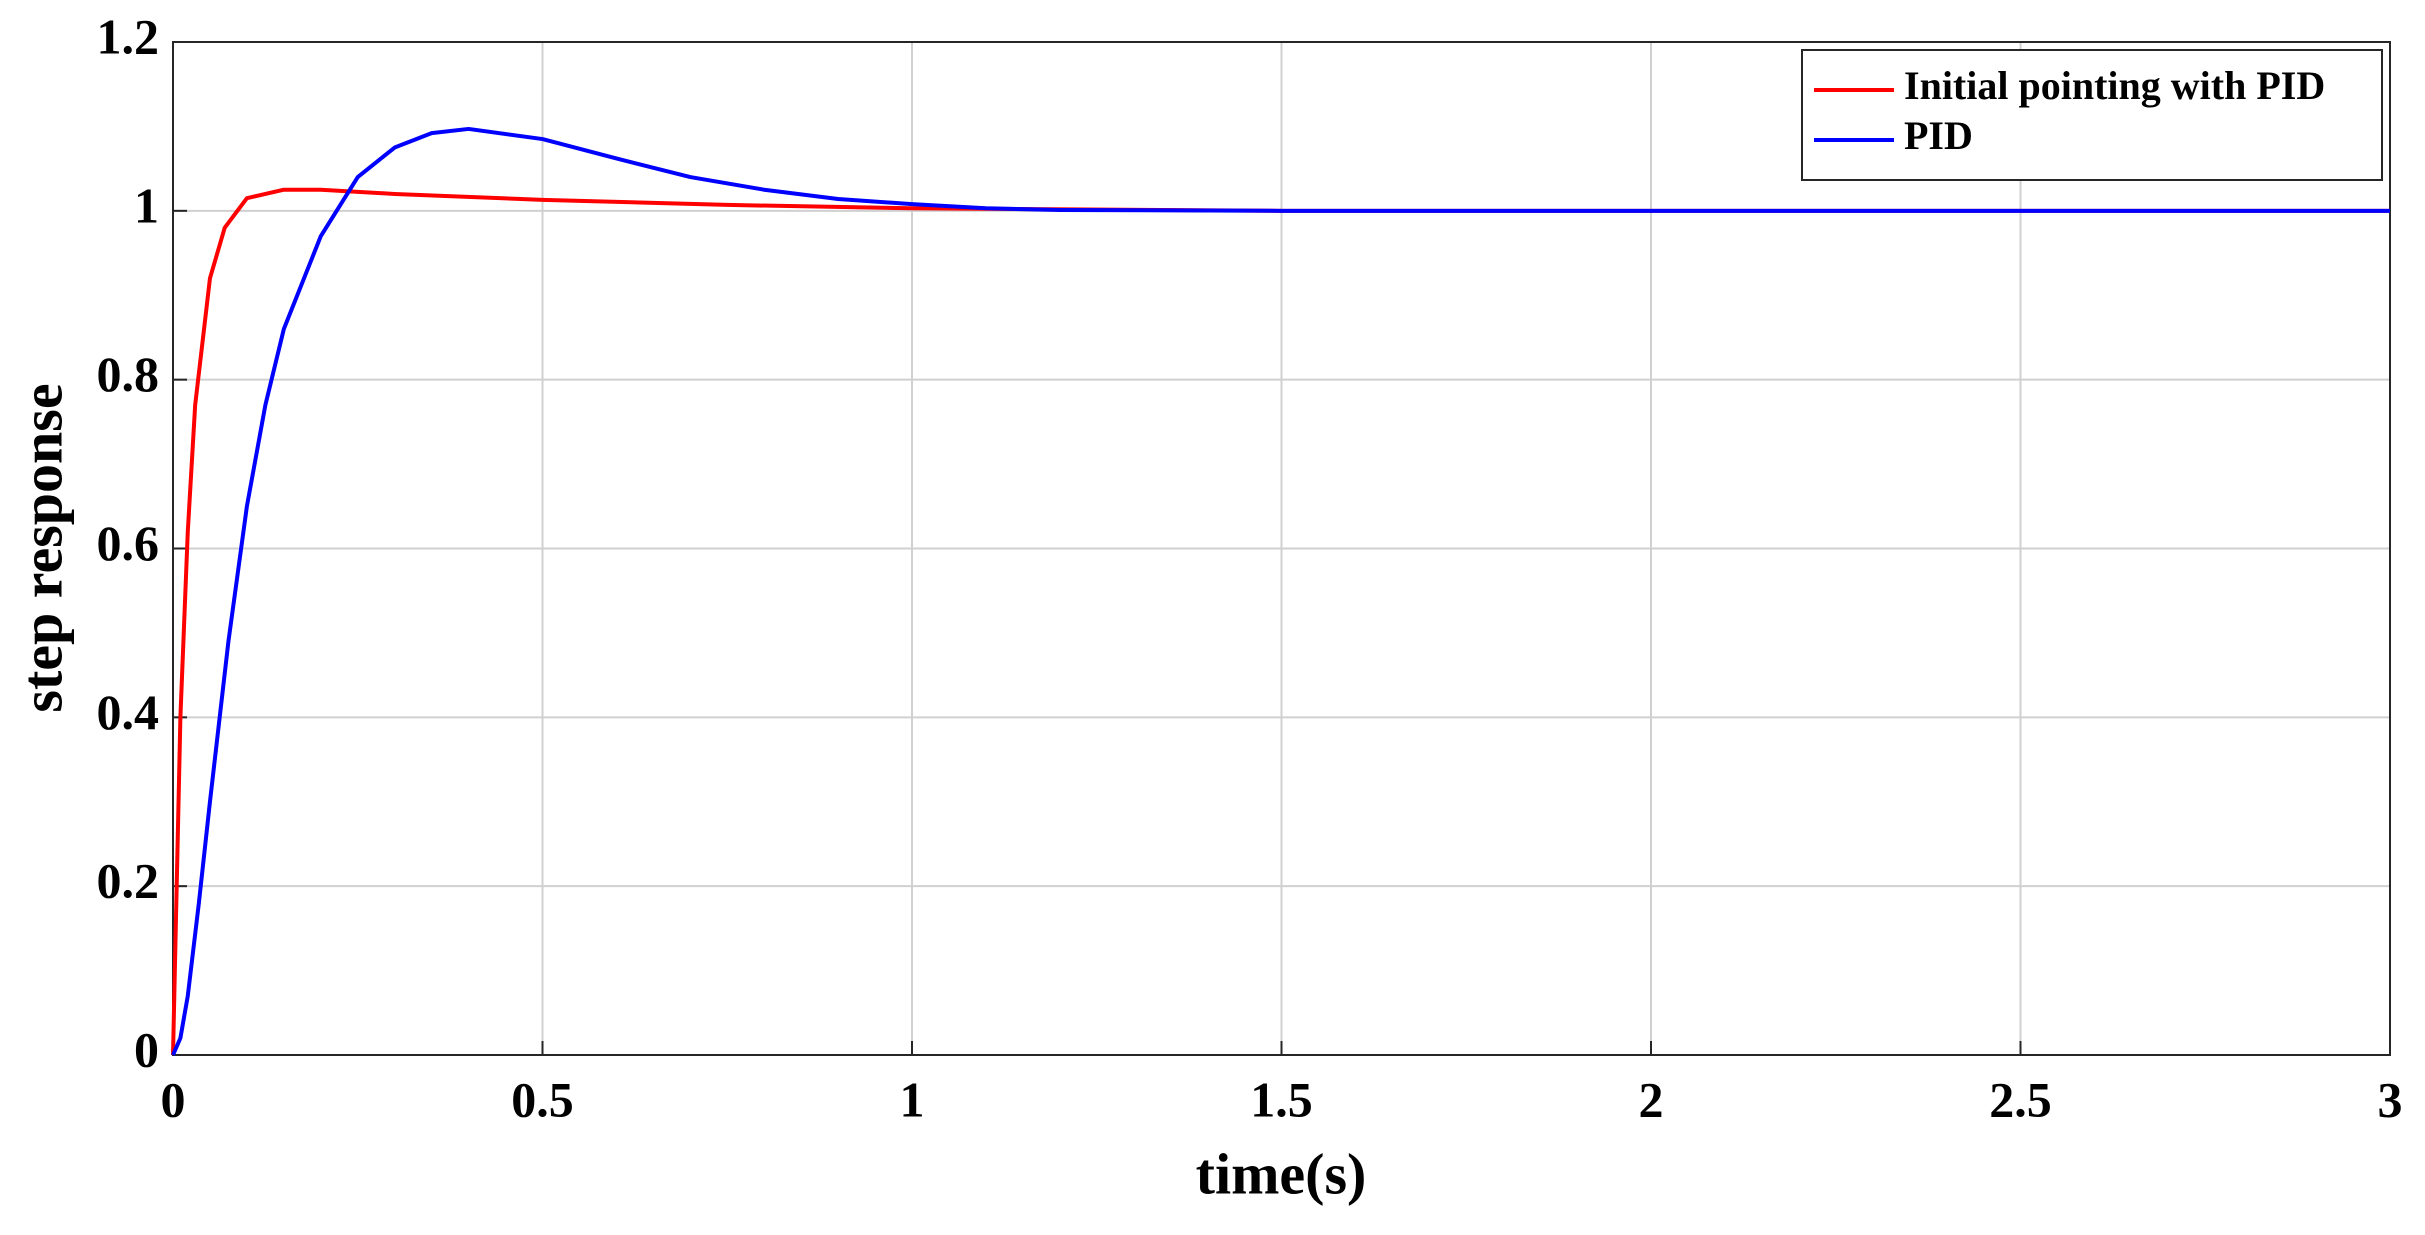 This screenshot has height=1235, width=2425. Describe the element at coordinates (2092, 115) in the screenshot. I see `legend-box` at that location.